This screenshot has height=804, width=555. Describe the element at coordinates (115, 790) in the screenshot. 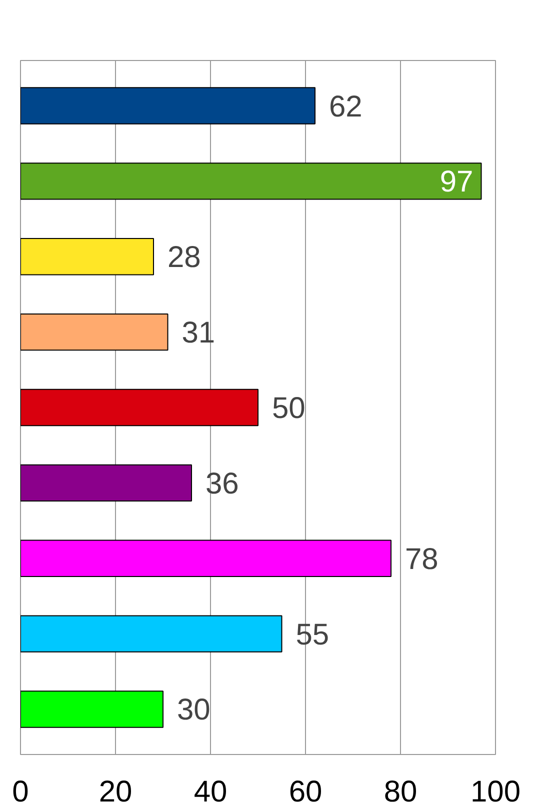

I see `x-tick-label: 20` at that location.